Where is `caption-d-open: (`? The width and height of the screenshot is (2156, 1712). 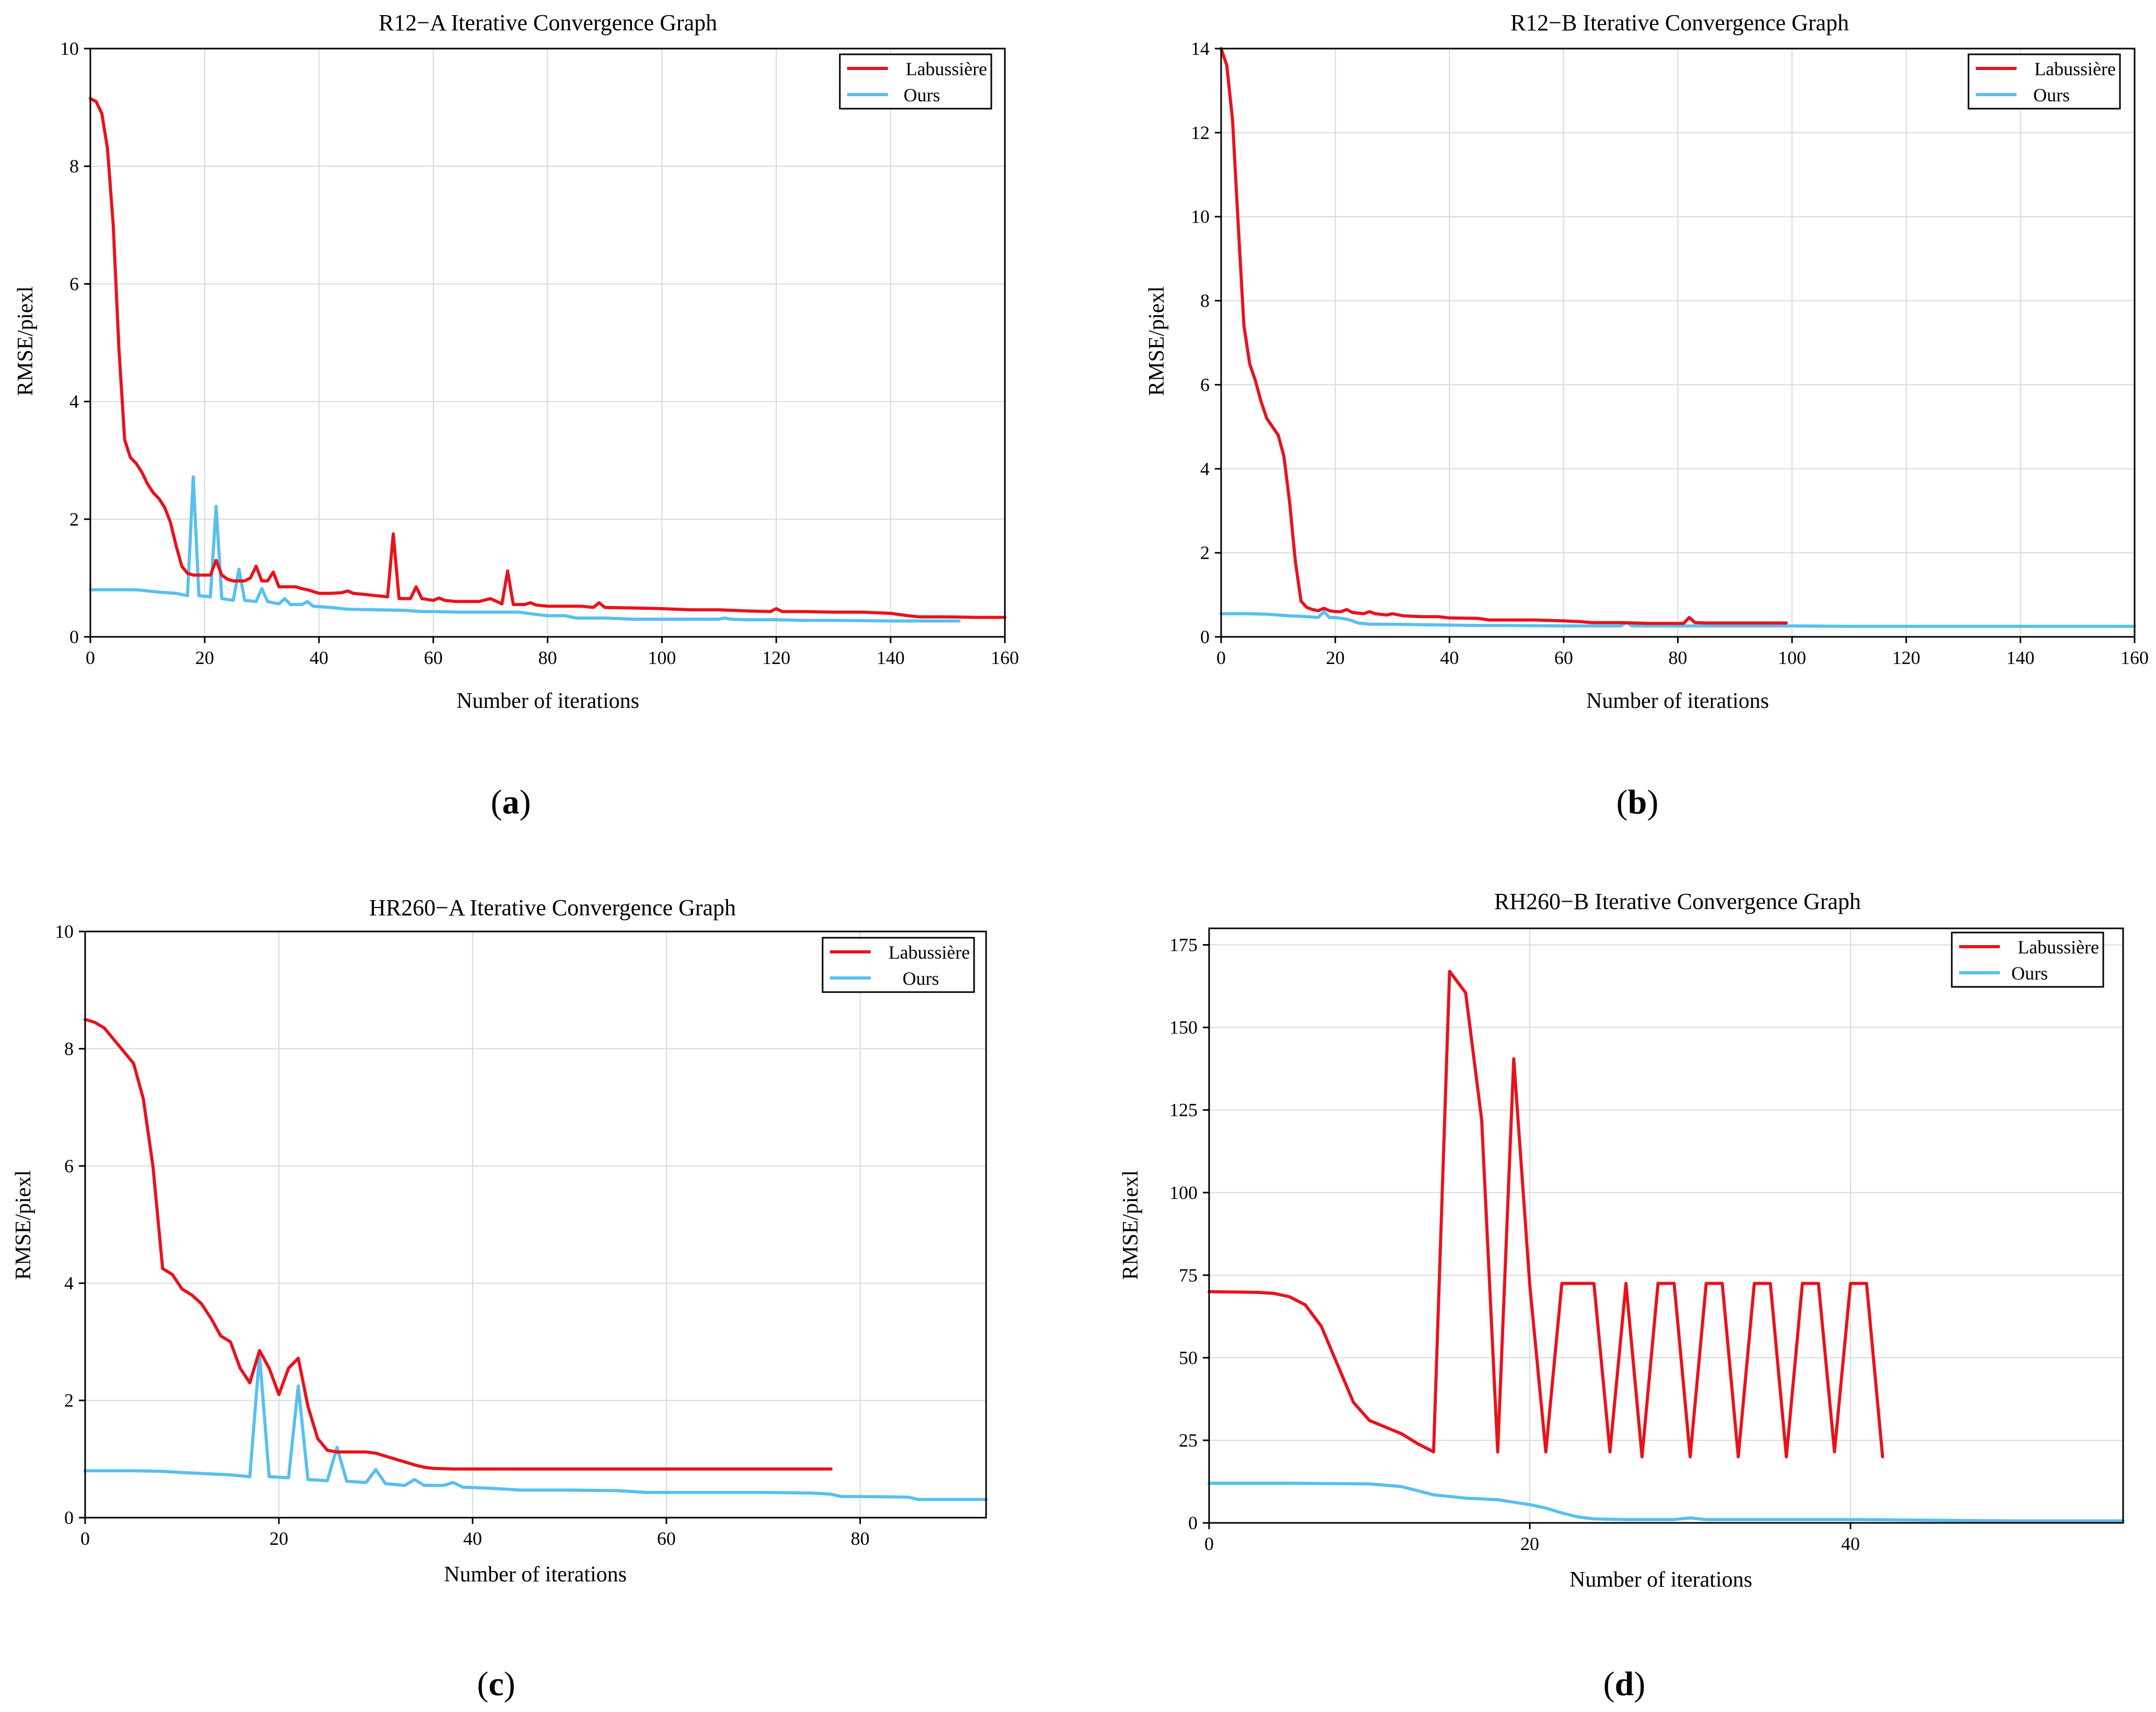 caption-d-open: ( is located at coordinates (1609, 1684).